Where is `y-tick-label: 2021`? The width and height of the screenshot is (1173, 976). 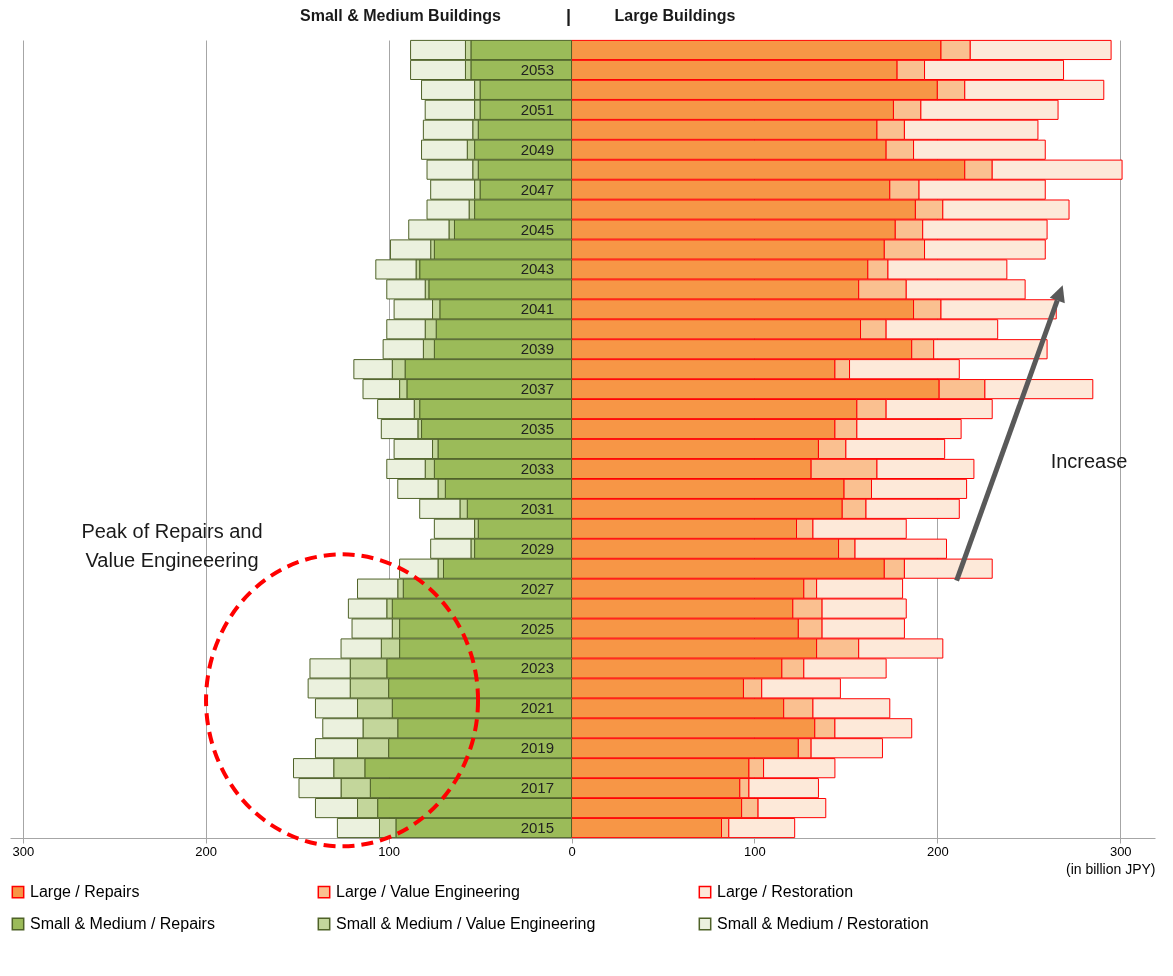
y-tick-label: 2021 is located at coordinates (537, 708).